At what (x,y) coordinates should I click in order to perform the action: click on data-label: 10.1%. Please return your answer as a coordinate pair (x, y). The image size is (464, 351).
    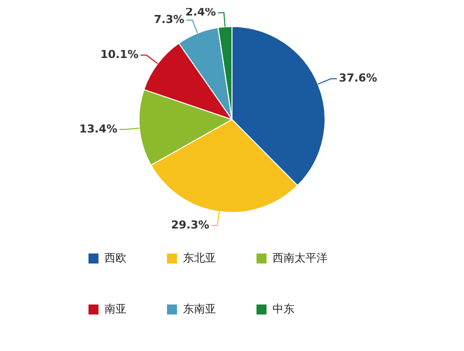
    Looking at the image, I should click on (119, 55).